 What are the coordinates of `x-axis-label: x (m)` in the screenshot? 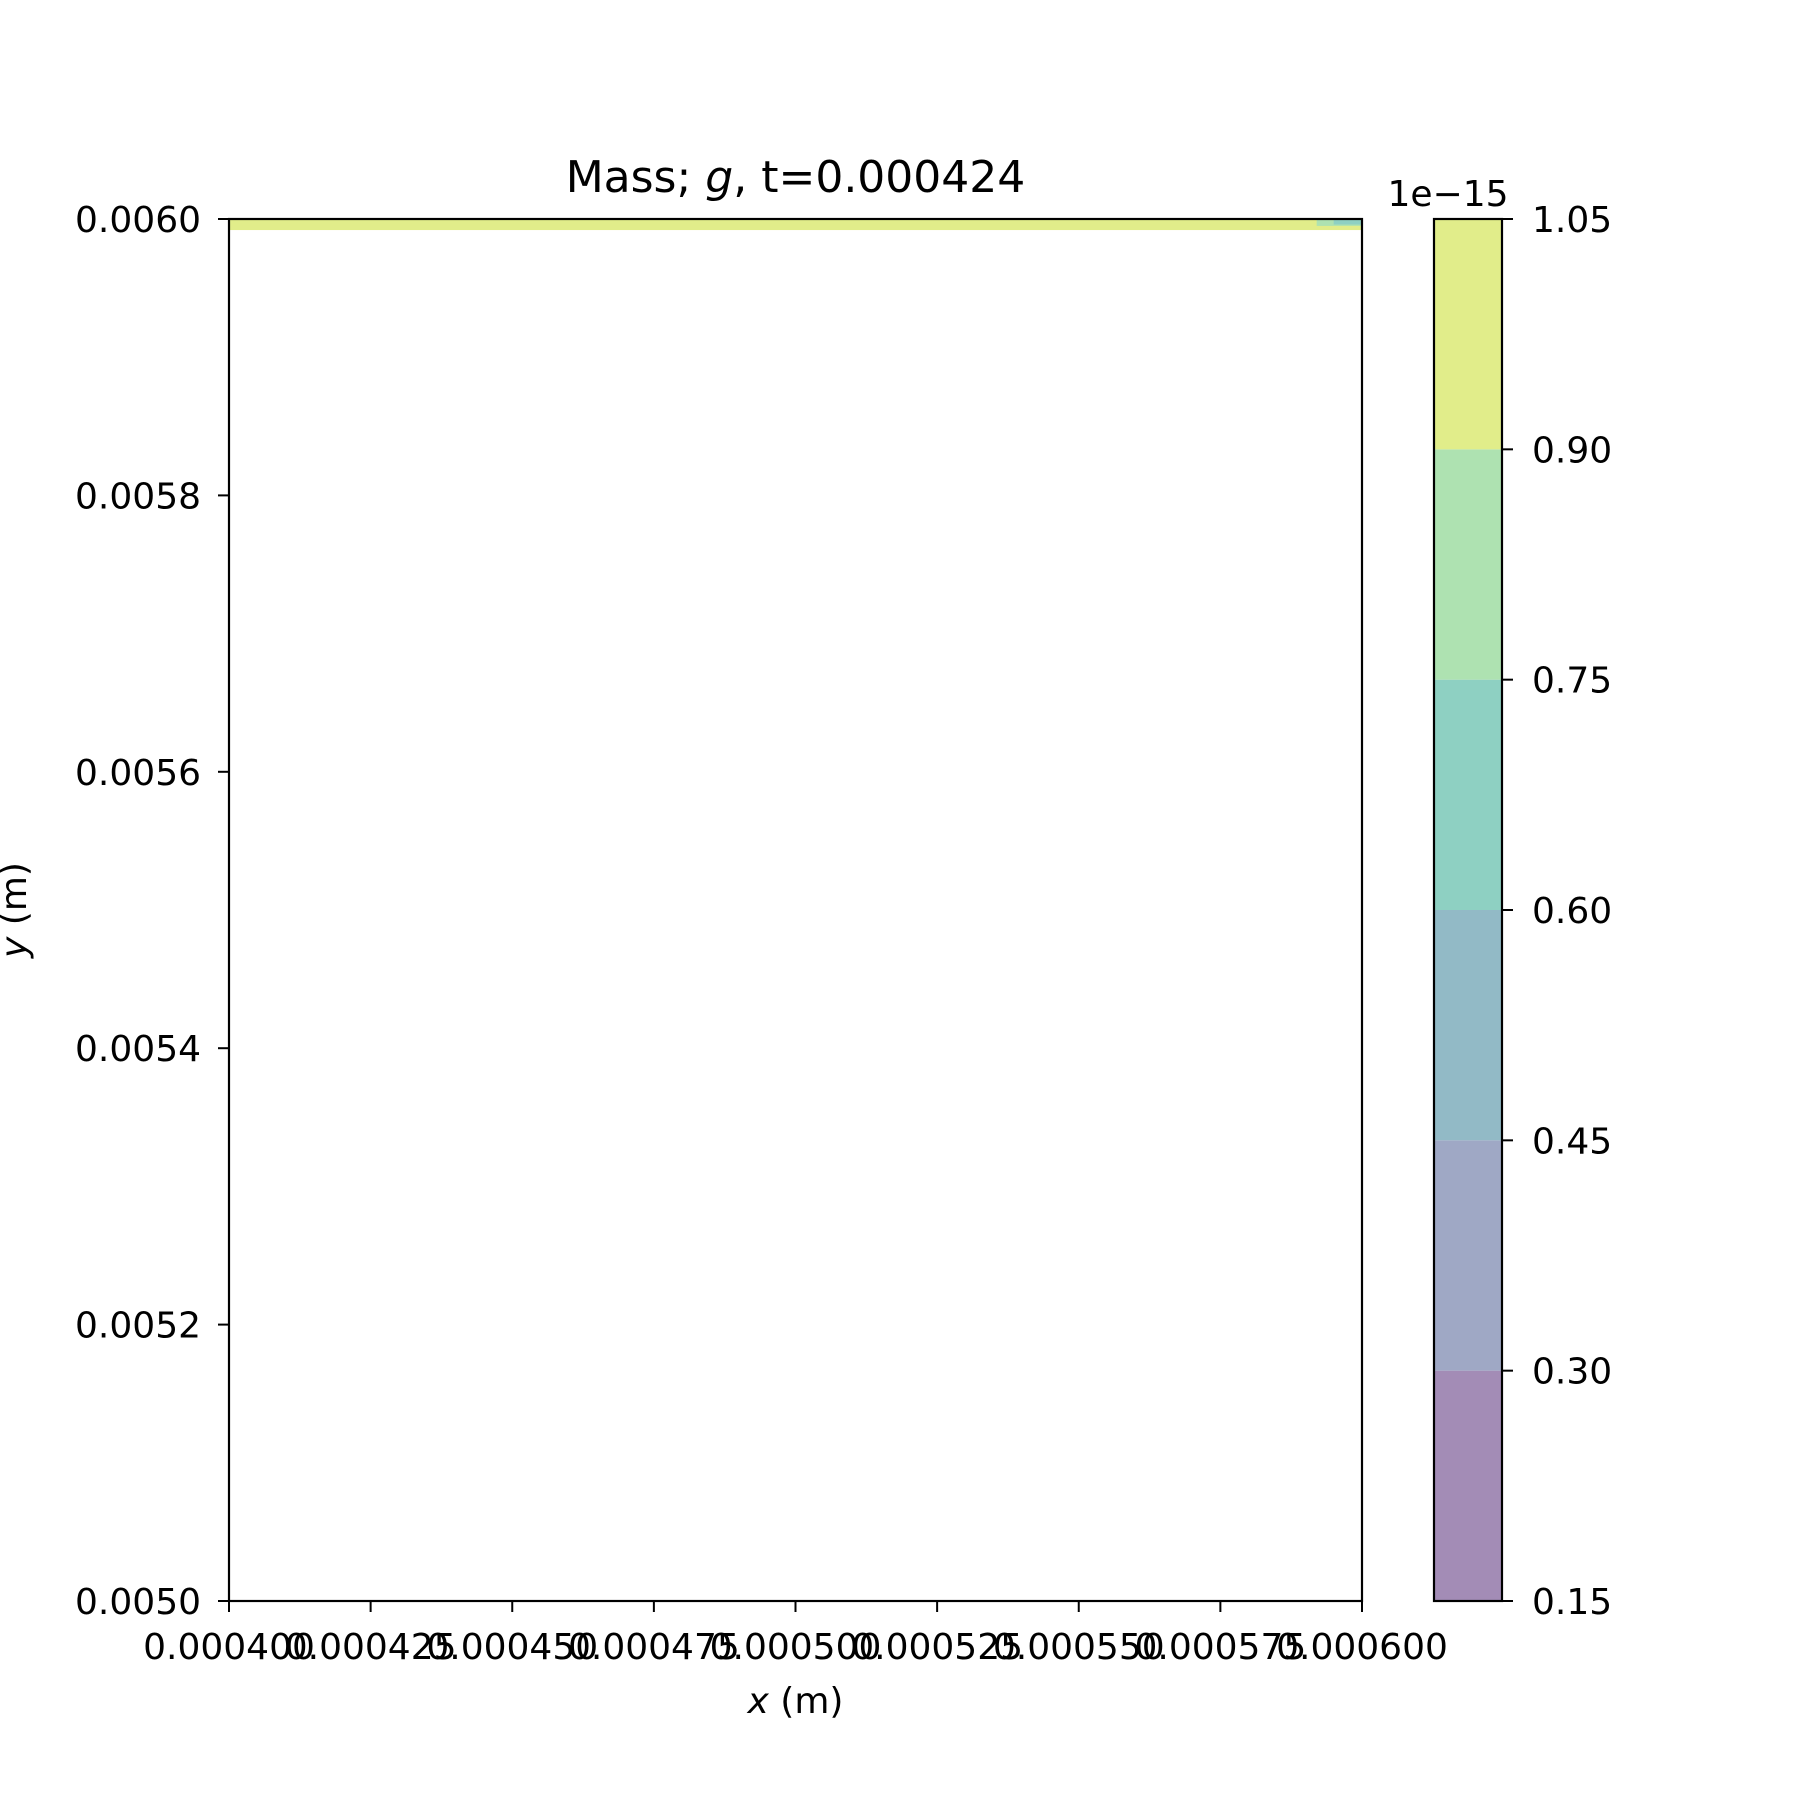 It's located at (795, 1701).